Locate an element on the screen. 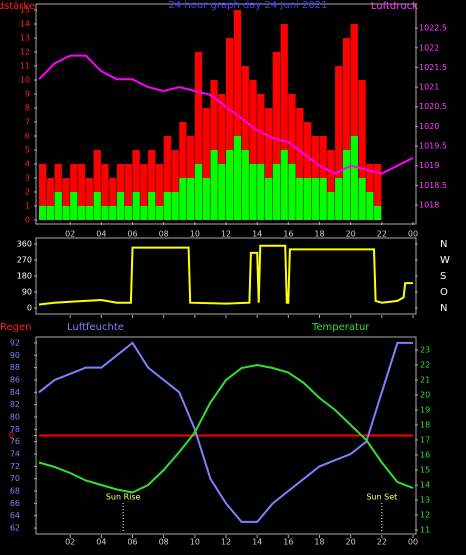 Image resolution: width=466 pixels, height=555 pixels. y2-tick-label: 1021.5 is located at coordinates (433, 67).